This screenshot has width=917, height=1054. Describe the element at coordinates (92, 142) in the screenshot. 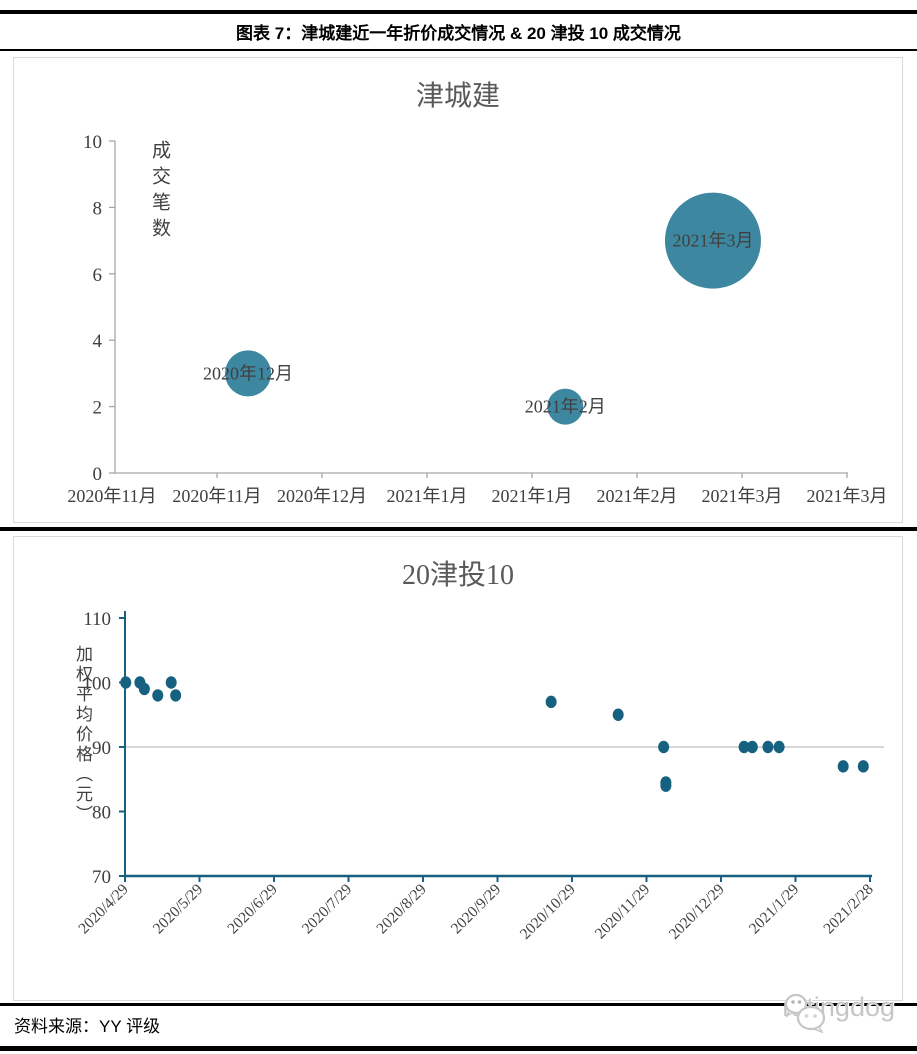

I see `y-tick-label: 10` at that location.